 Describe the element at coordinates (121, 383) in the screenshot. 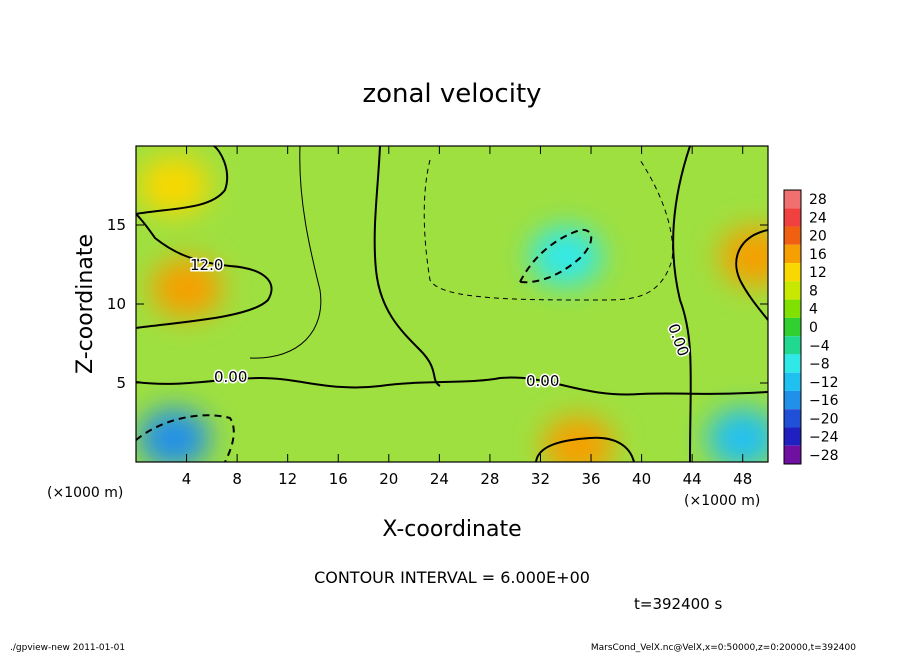

I see `y-tick-label: 5` at that location.